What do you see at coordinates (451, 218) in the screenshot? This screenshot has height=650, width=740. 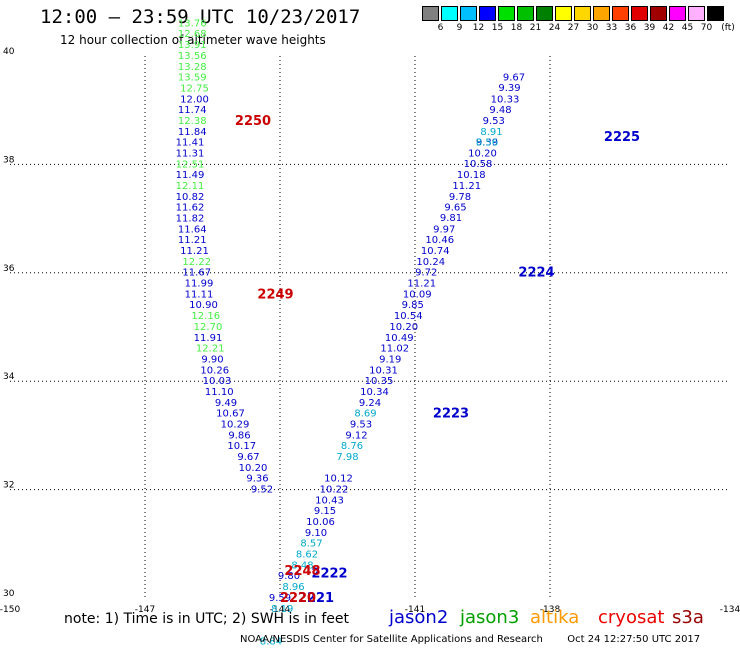 I see `jason2-wave-height-label: 9.81` at bounding box center [451, 218].